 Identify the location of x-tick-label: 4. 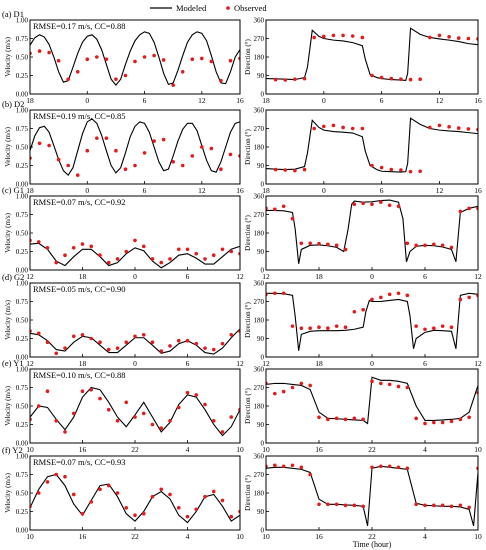
(188, 536).